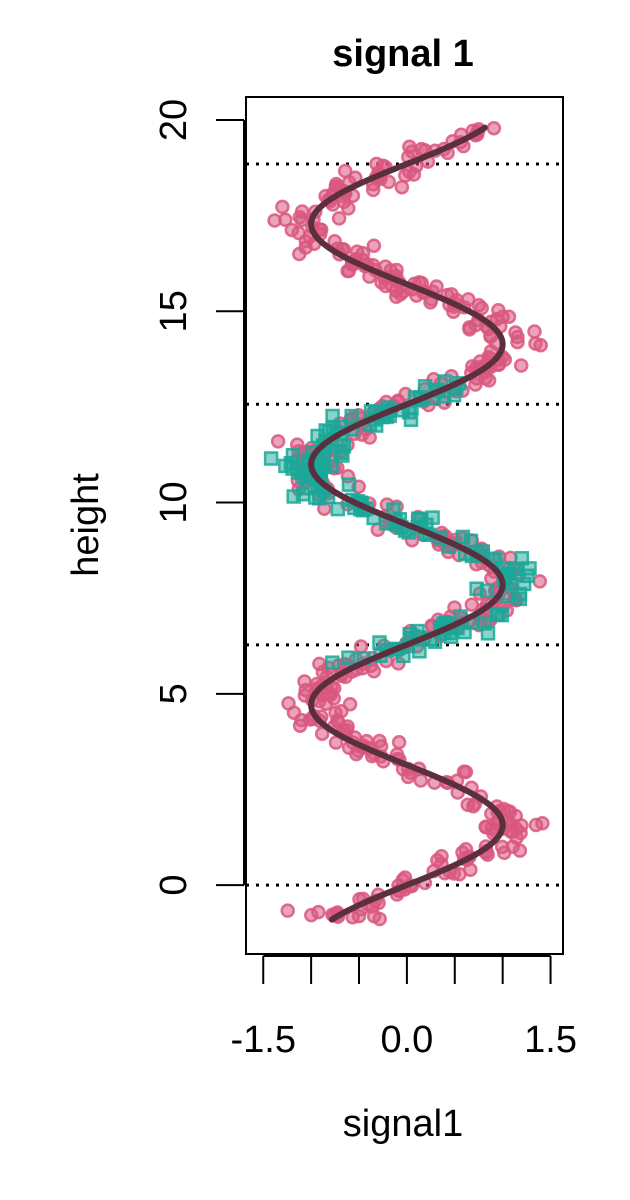 This screenshot has width=630, height=1200. I want to click on x-tick-label: 0.0, so click(406, 1040).